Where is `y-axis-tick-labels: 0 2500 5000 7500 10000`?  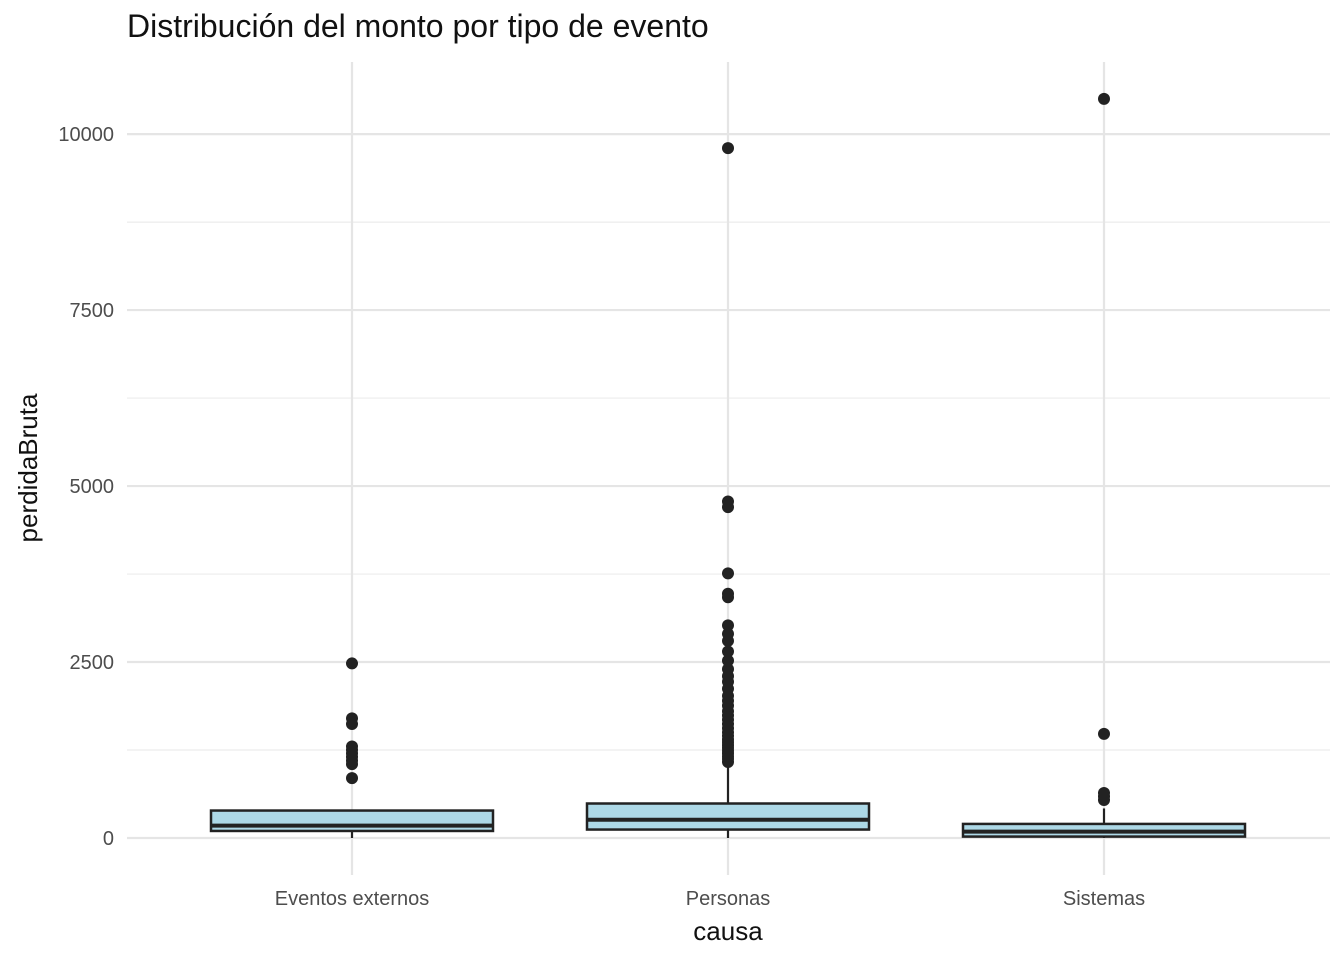
y-axis-tick-labels: 0 2500 5000 7500 10000 is located at coordinates (86, 487).